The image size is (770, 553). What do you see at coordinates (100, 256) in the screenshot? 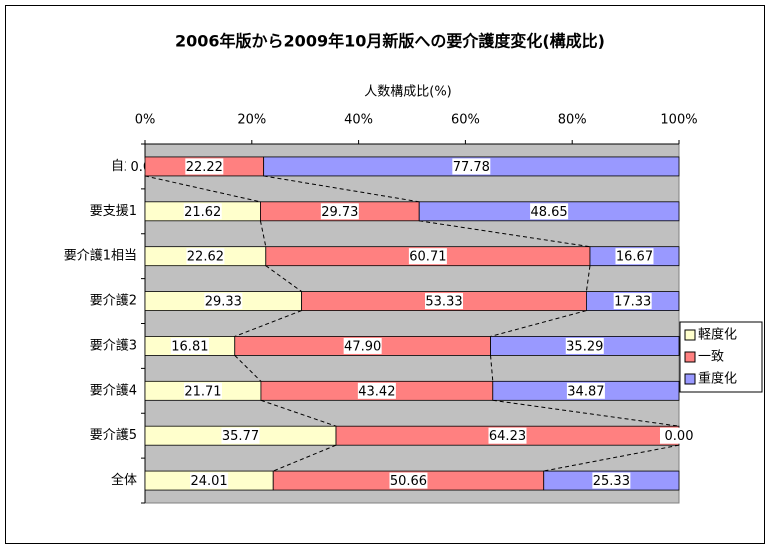
I see `y-tick-label: 要介護1相当` at bounding box center [100, 256].